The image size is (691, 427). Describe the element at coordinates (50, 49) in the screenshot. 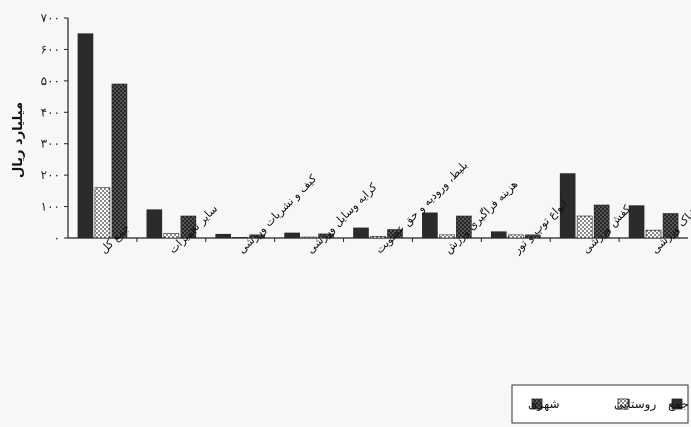

I see `y-tick-label: ۶۰۰` at that location.